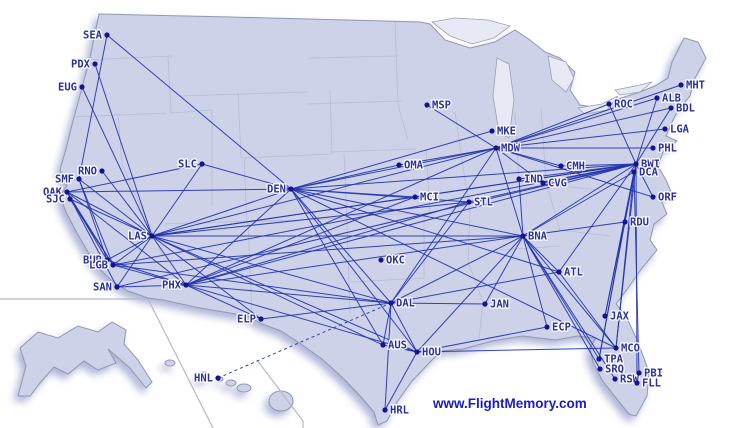 This screenshot has width=740, height=428. What do you see at coordinates (647, 164) in the screenshot?
I see `airport-BWI: BWI` at bounding box center [647, 164].